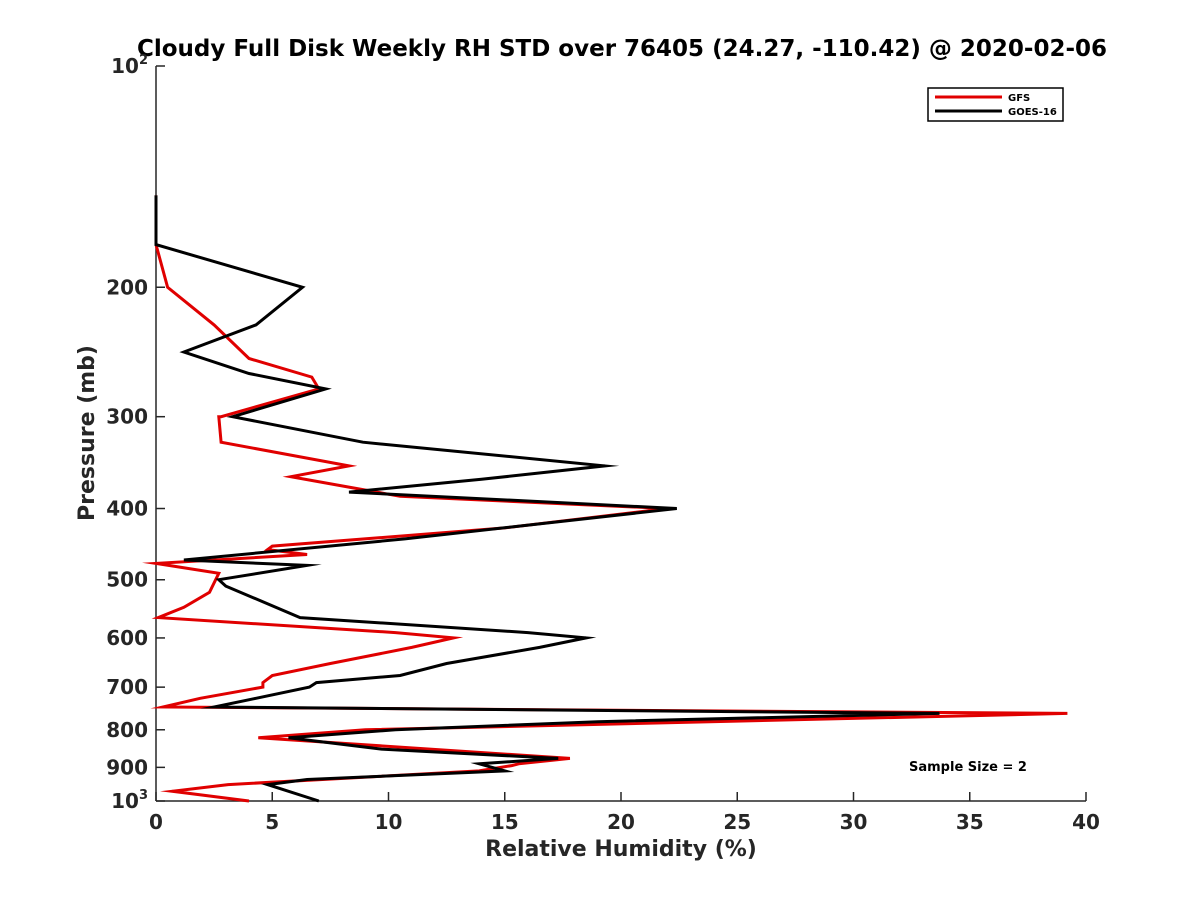 The width and height of the screenshot is (1200, 900). What do you see at coordinates (1032, 112) in the screenshot?
I see `legend-label-goes16: GOES-16` at bounding box center [1032, 112].